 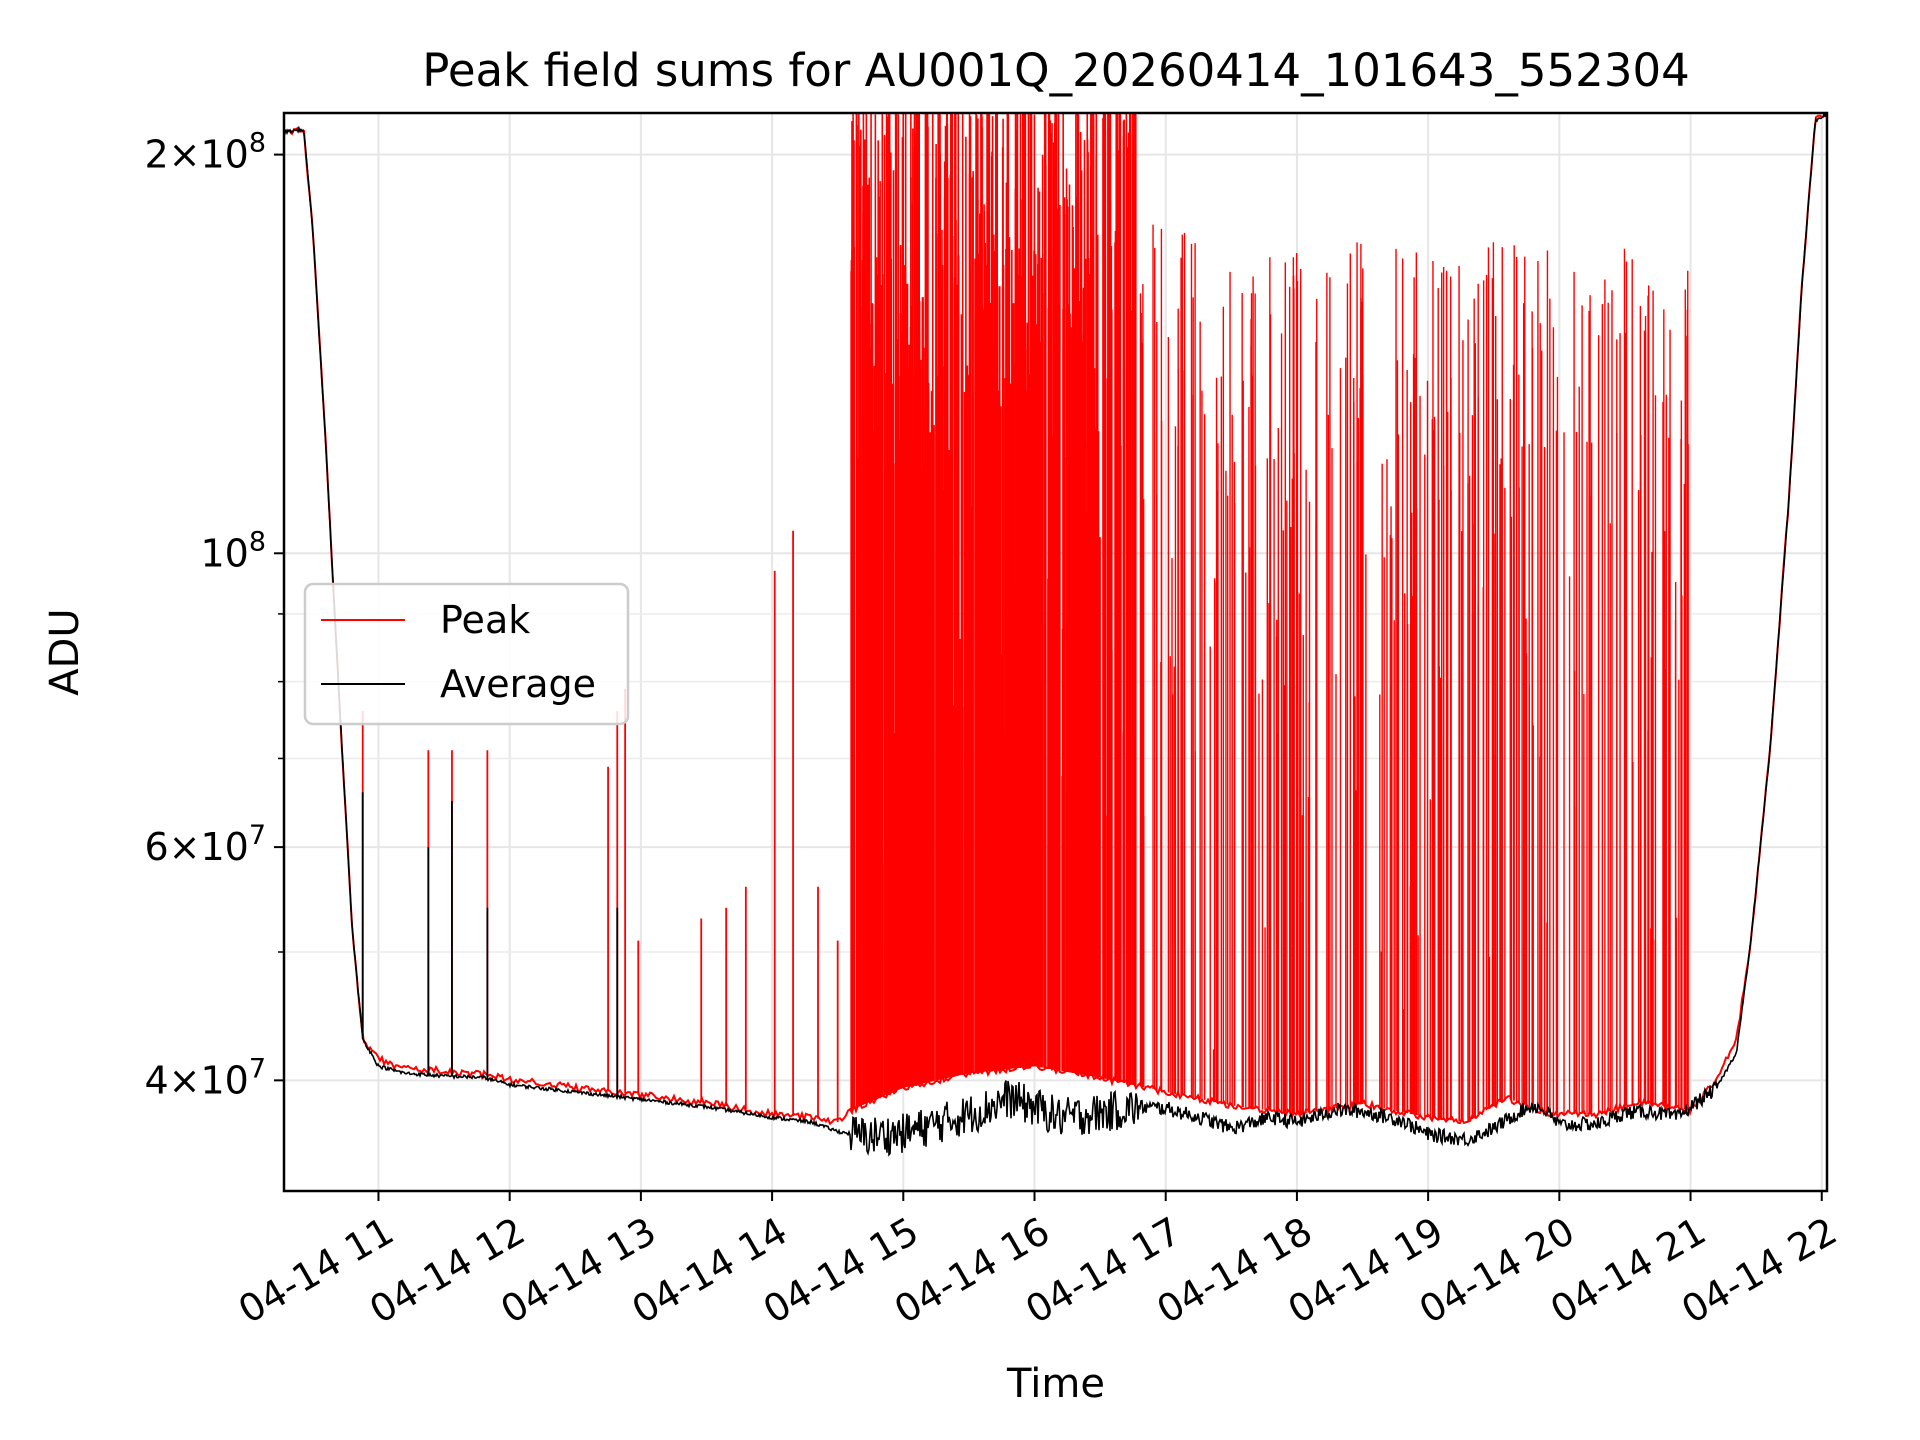 What do you see at coordinates (205, 1077) in the screenshot?
I see `y-tick-label: 4×107` at bounding box center [205, 1077].